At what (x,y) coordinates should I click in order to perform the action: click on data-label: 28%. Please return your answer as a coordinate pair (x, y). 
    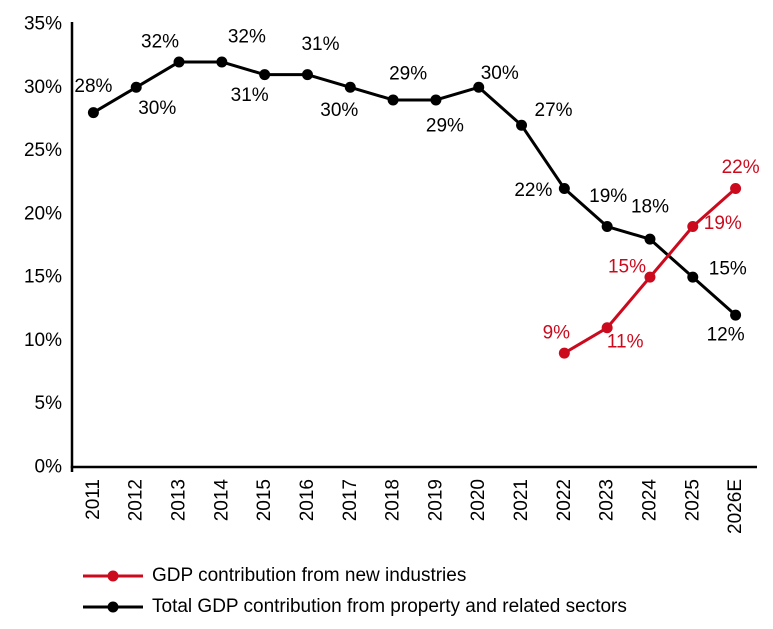
    Looking at the image, I should click on (93, 86).